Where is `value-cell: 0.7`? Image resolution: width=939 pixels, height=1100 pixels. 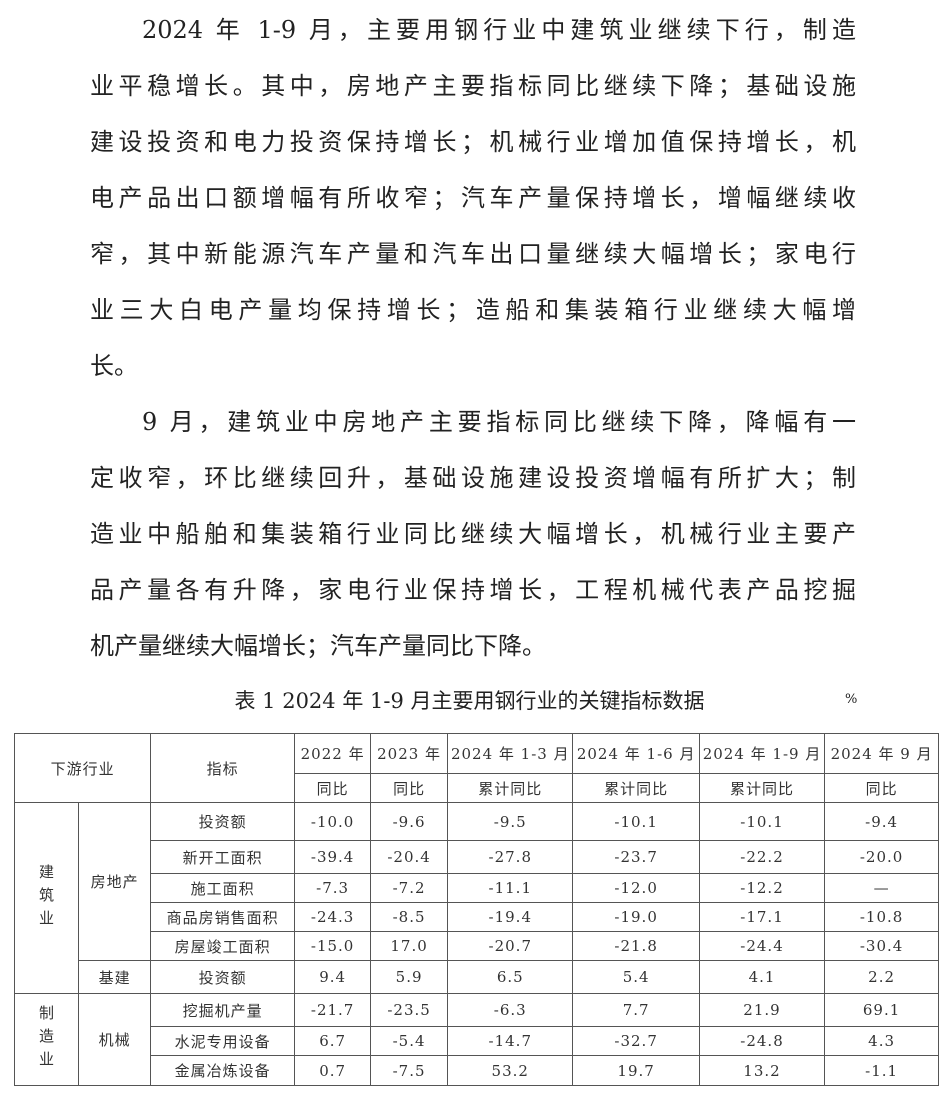
value-cell: 0.7 is located at coordinates (333, 1070).